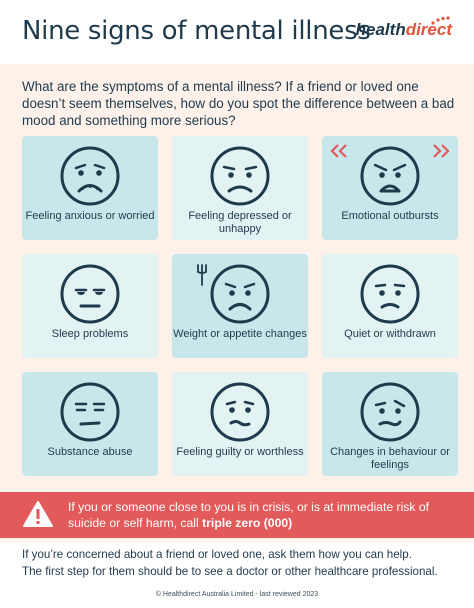 The image size is (474, 608). I want to click on sign-label: Emotional outbursts, so click(390, 216).